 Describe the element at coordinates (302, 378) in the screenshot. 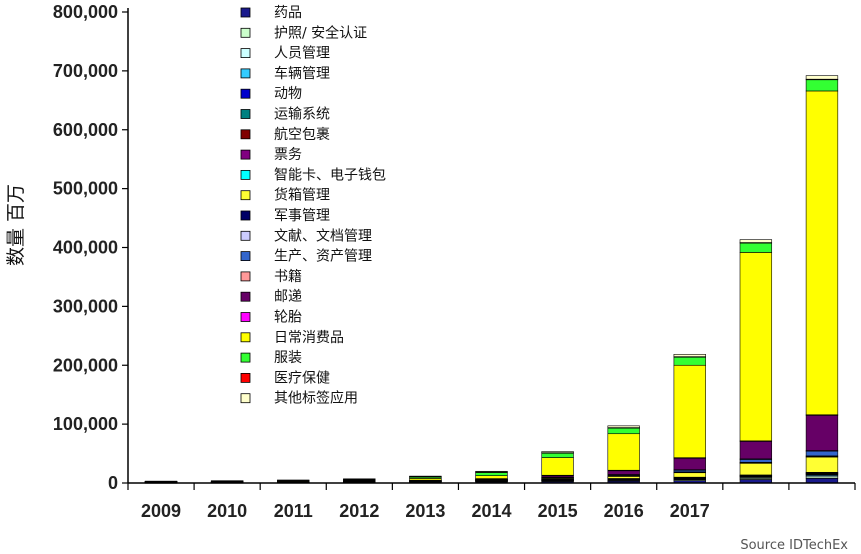

I see `legend-label: 医疗保健` at that location.